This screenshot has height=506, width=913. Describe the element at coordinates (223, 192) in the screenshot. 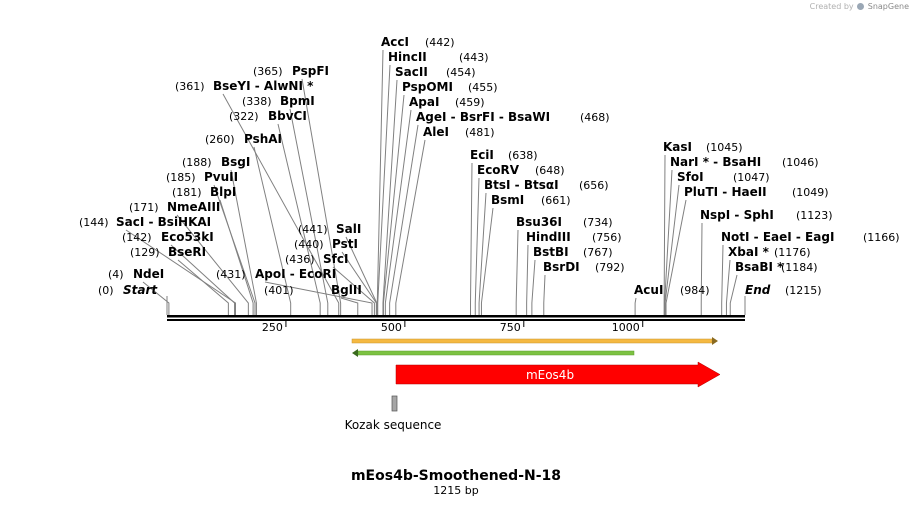

I see `site-name: BlpI` at that location.